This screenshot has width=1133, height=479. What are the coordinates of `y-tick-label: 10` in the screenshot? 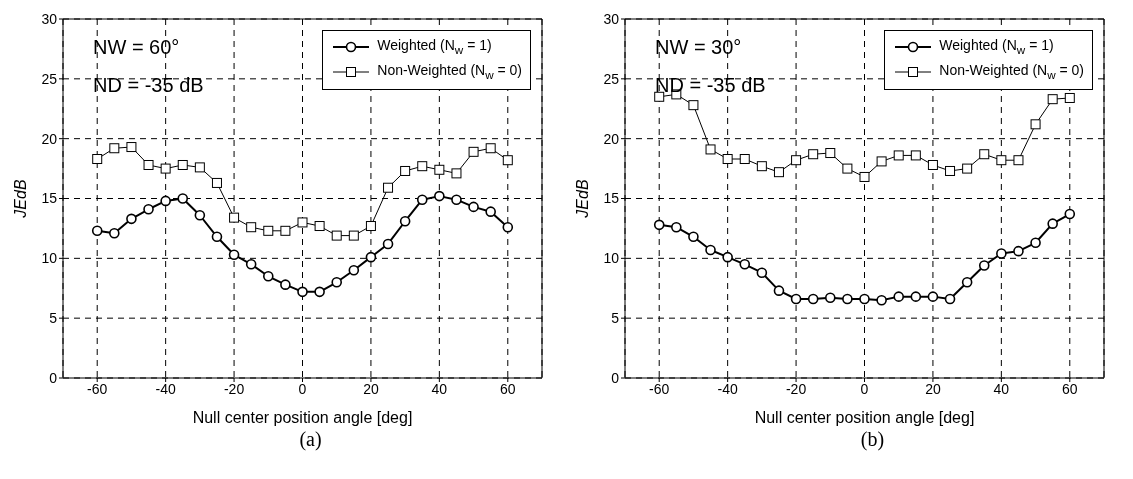 It's located at (611, 258).